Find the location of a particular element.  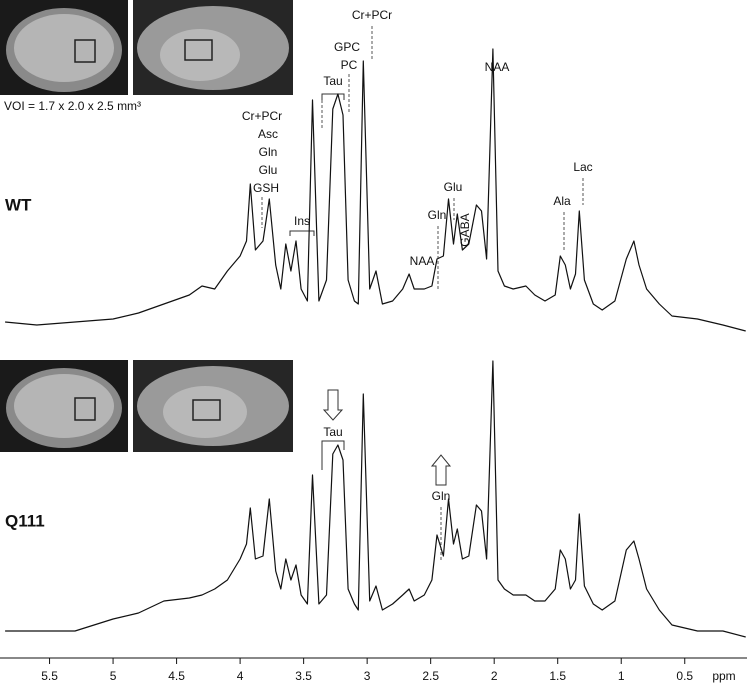

peak-label: Ala is located at coordinates (562, 201).